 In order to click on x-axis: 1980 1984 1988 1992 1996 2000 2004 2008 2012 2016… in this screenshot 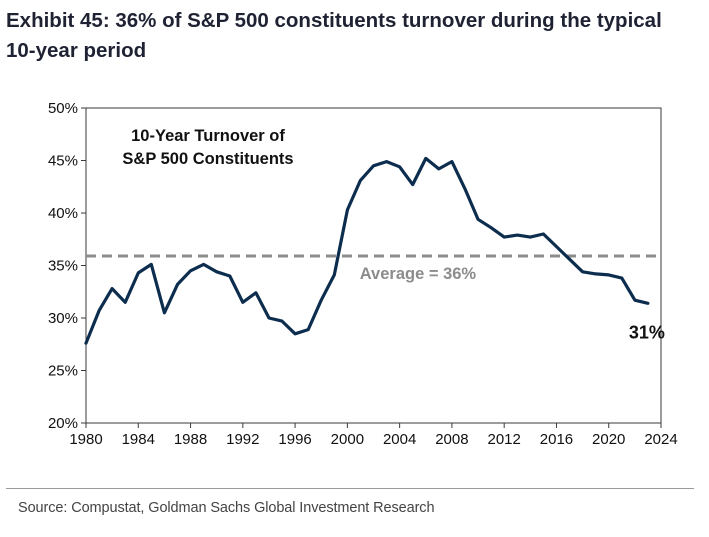, I will do `click(373, 435)`.